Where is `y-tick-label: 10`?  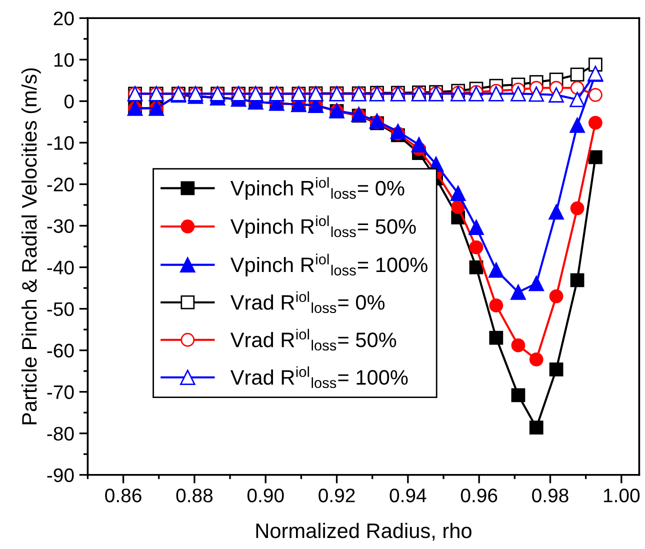 y-tick-label: 10 is located at coordinates (64, 60).